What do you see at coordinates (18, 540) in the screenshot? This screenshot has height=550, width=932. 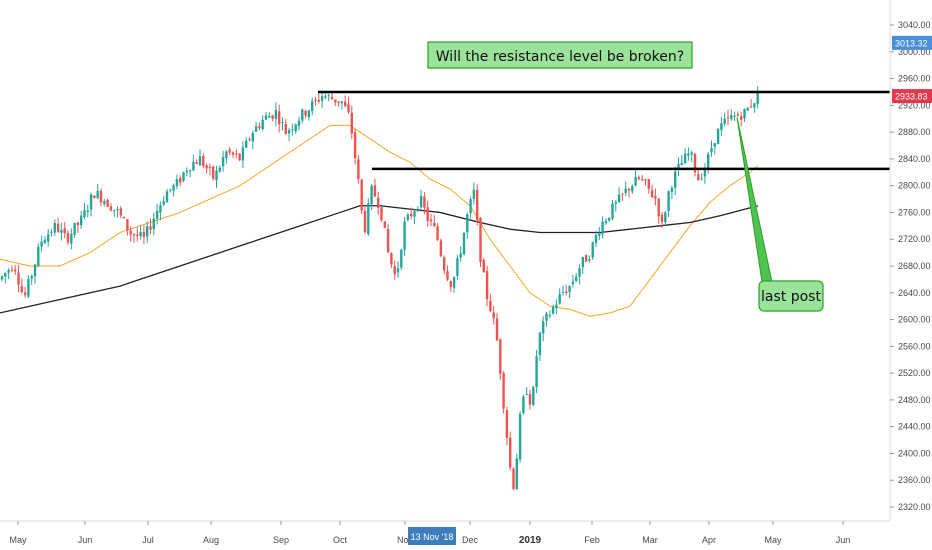 I see `x-tick-label: May` at bounding box center [18, 540].